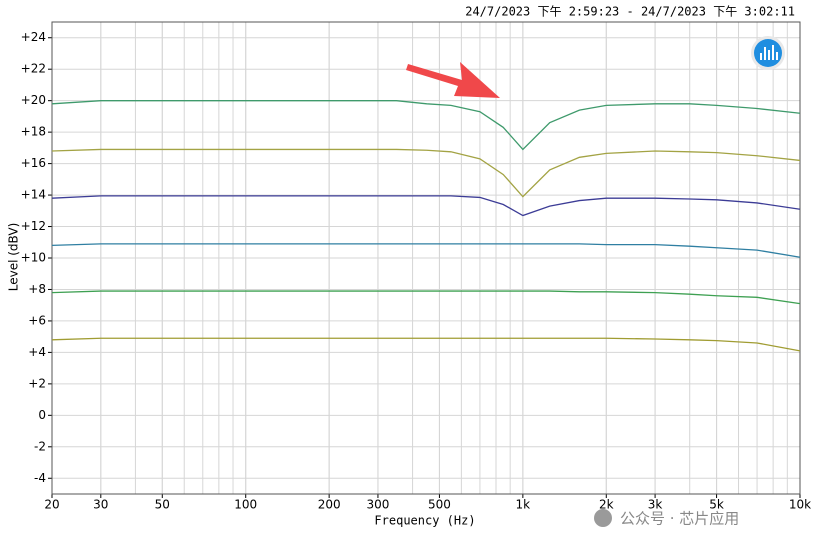  I want to click on x-tick-label: 200, so click(329, 505).